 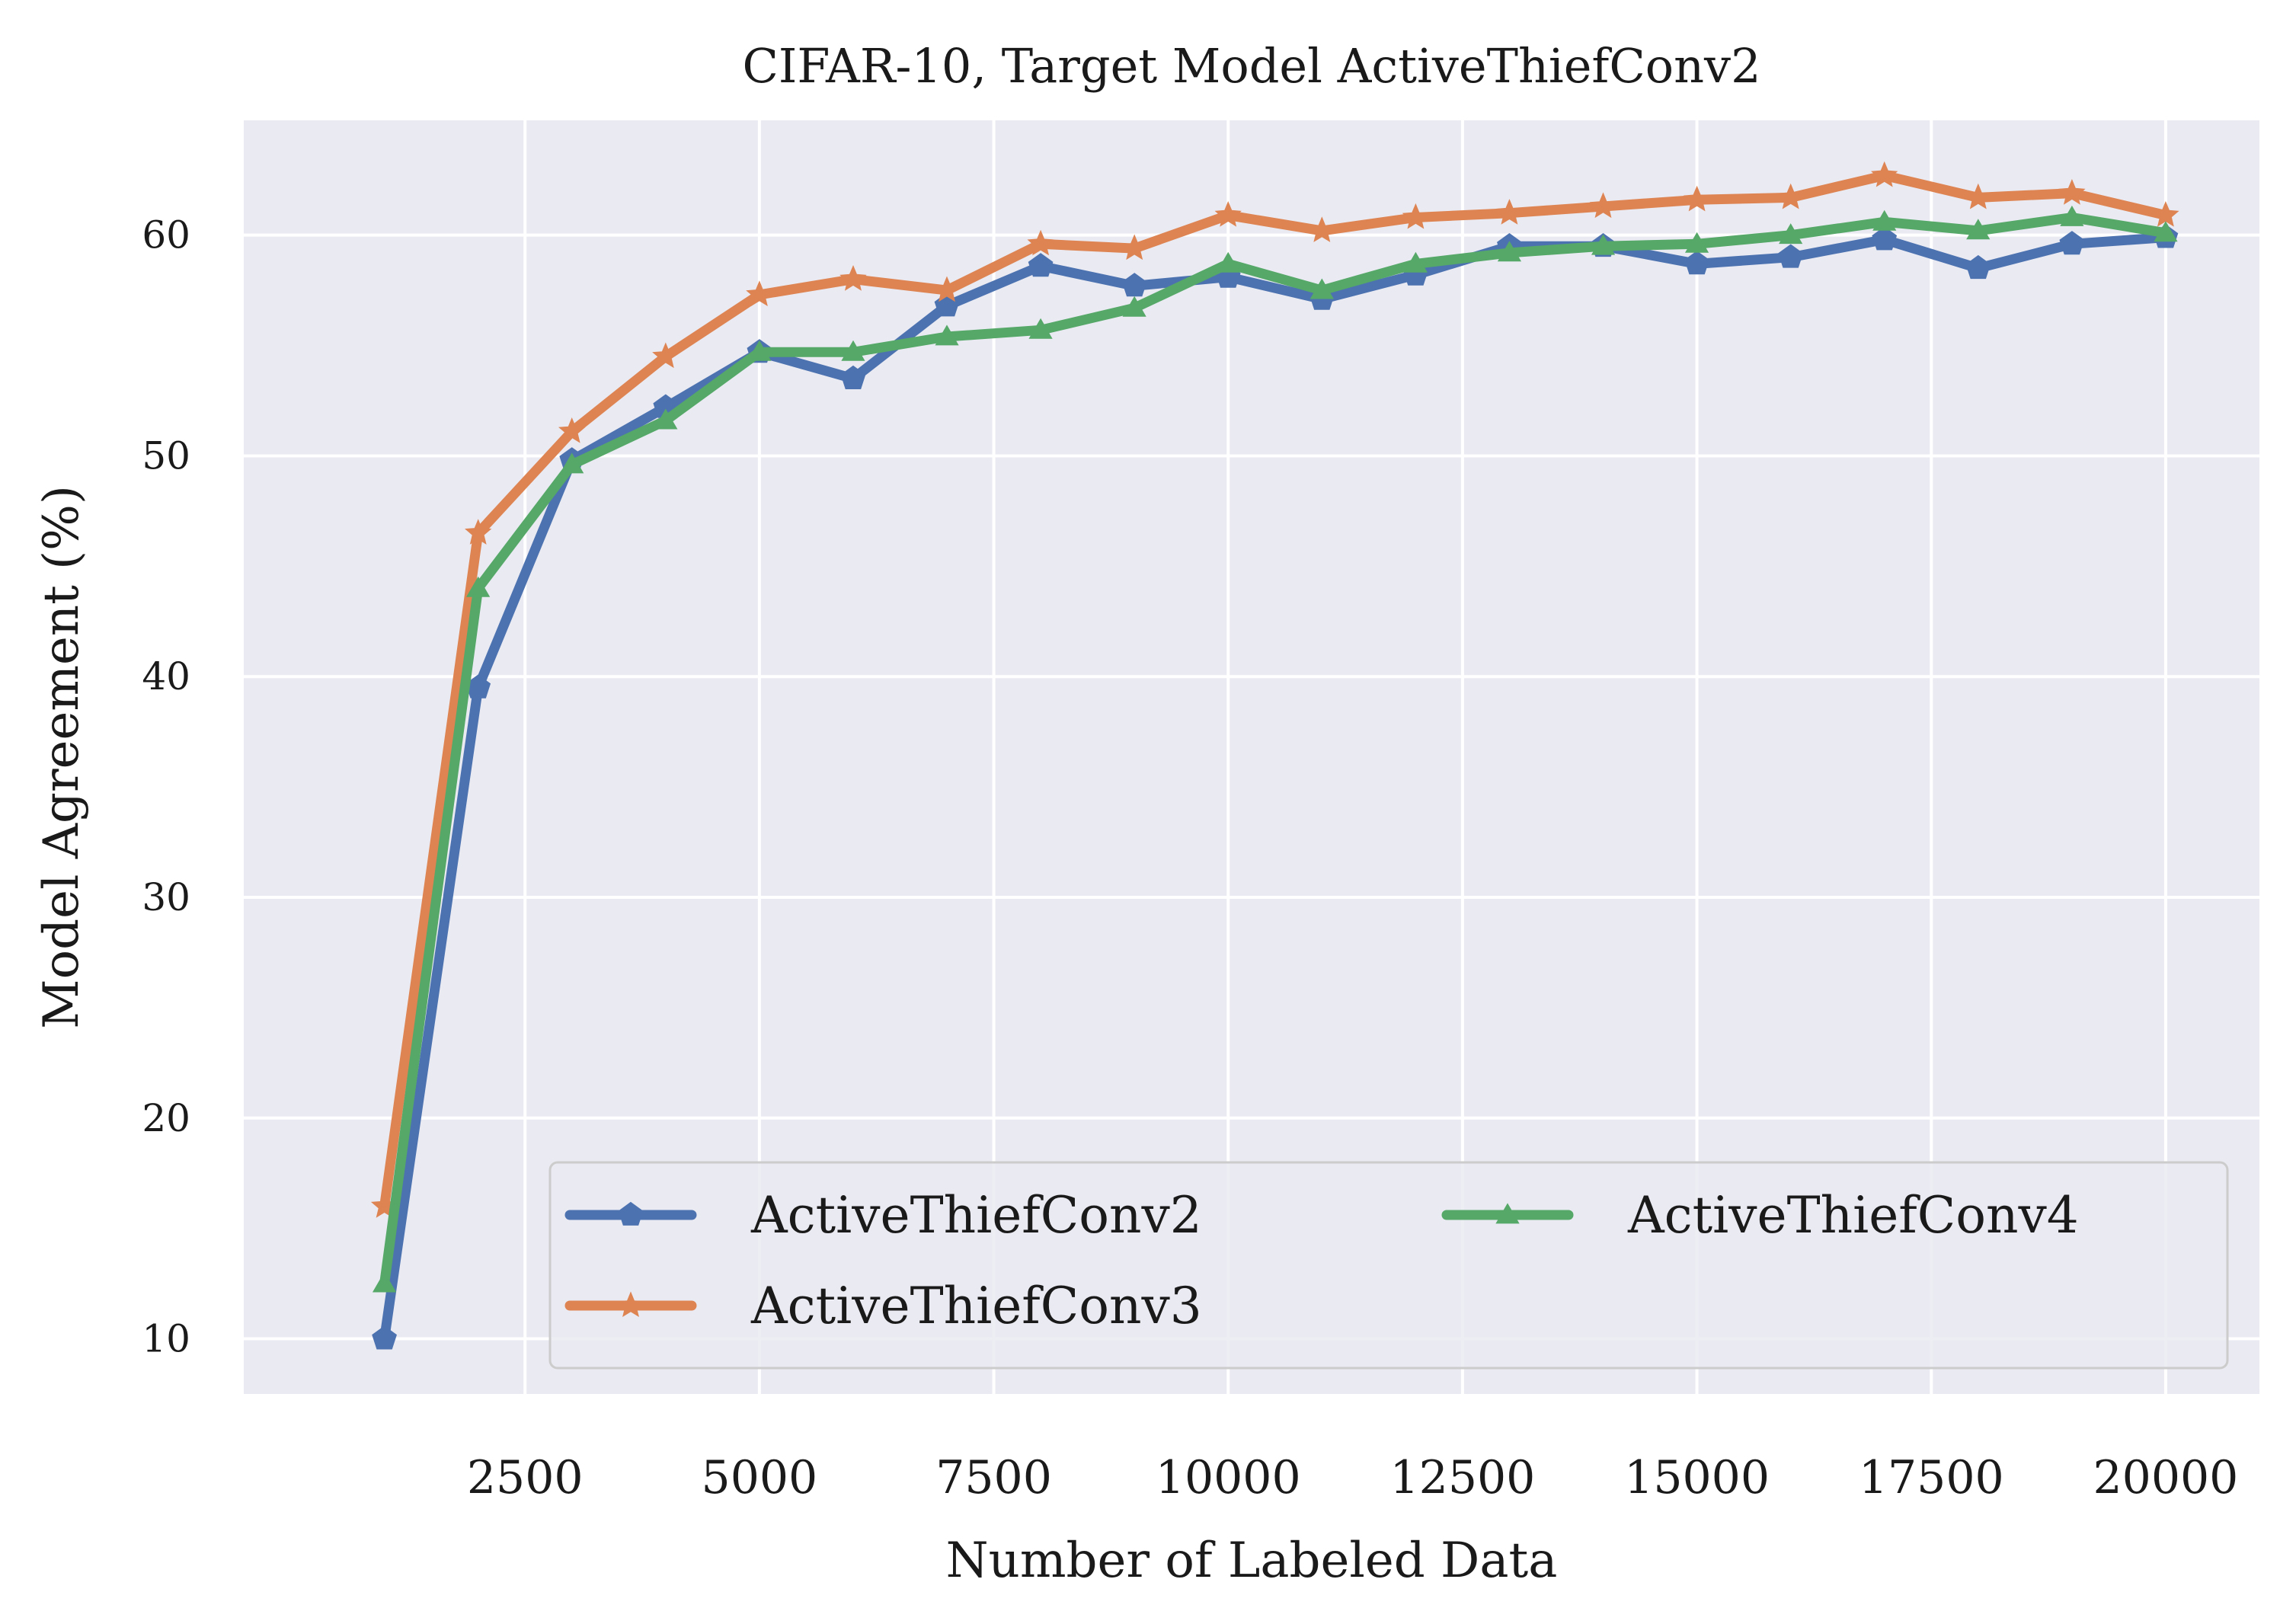 I want to click on chart-title: CIFAR-10, Target Model ActiveThiefConv2, so click(x=1251, y=66).